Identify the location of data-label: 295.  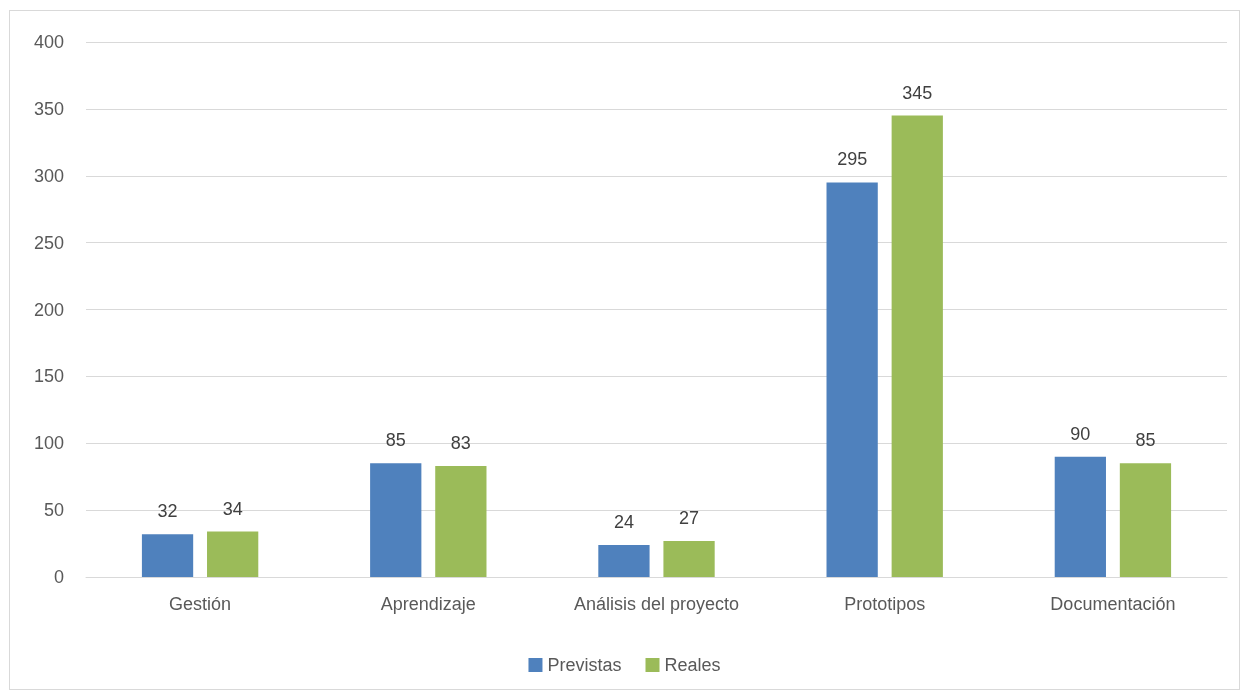
(852, 159).